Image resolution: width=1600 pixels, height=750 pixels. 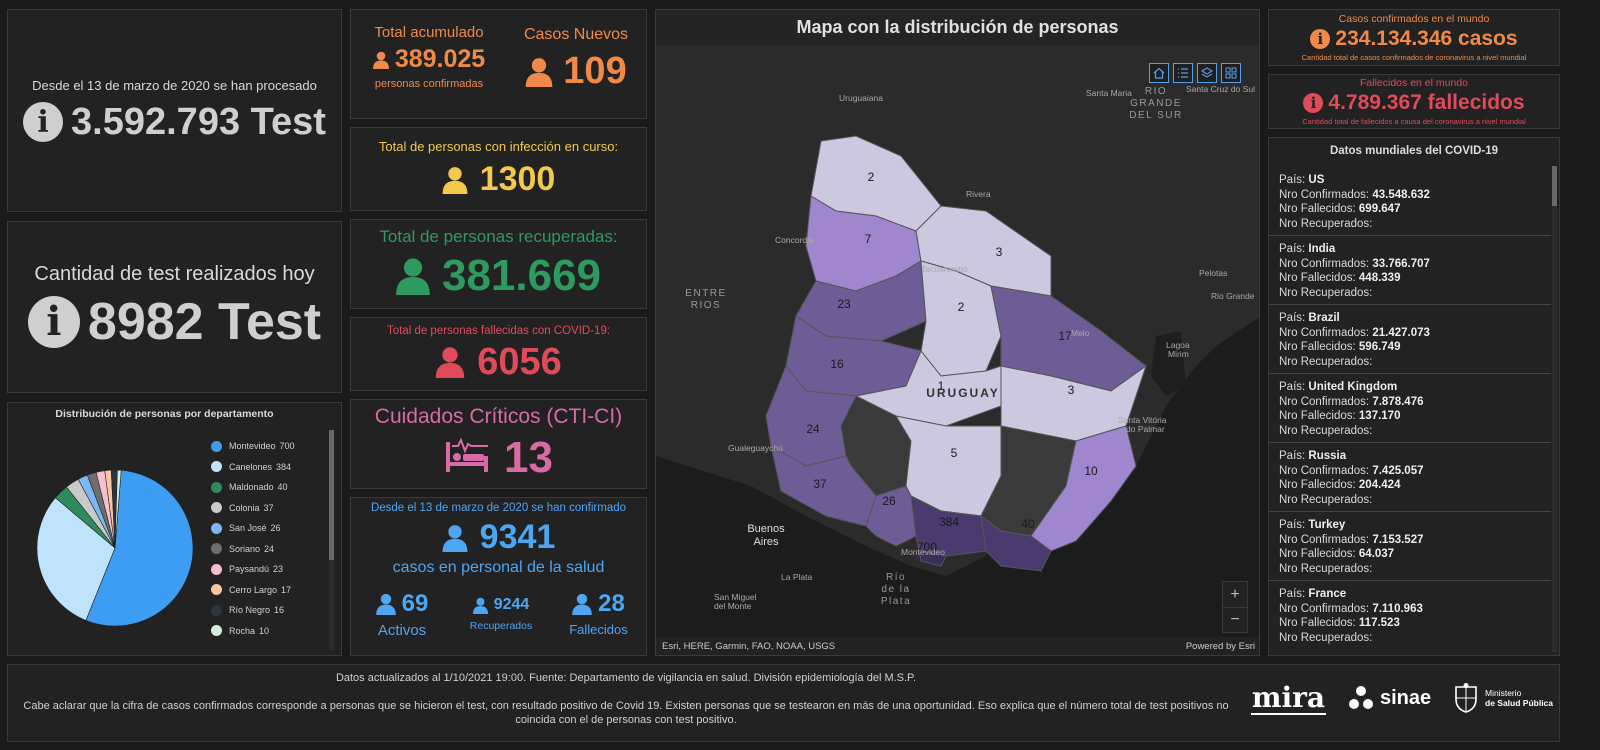 I want to click on critical-care-panel: Cuidados Críticos (CTI-CI) 13, so click(x=498, y=444).